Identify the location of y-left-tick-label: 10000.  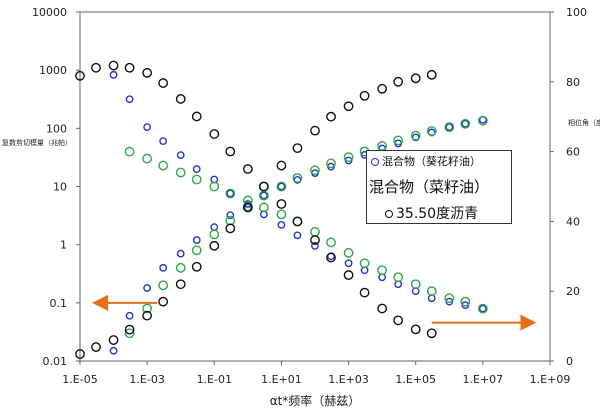
(49, 12).